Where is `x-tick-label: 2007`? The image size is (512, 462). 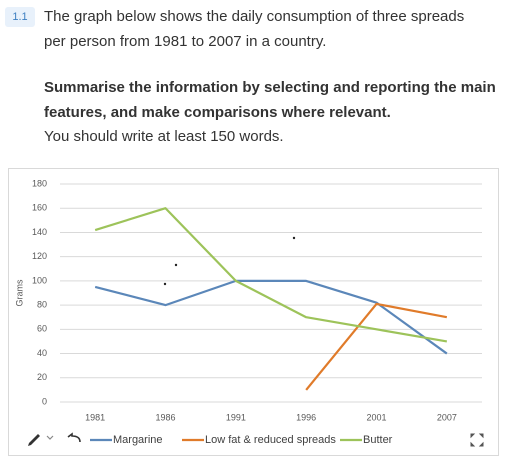
x-tick-label: 2007 is located at coordinates (447, 417).